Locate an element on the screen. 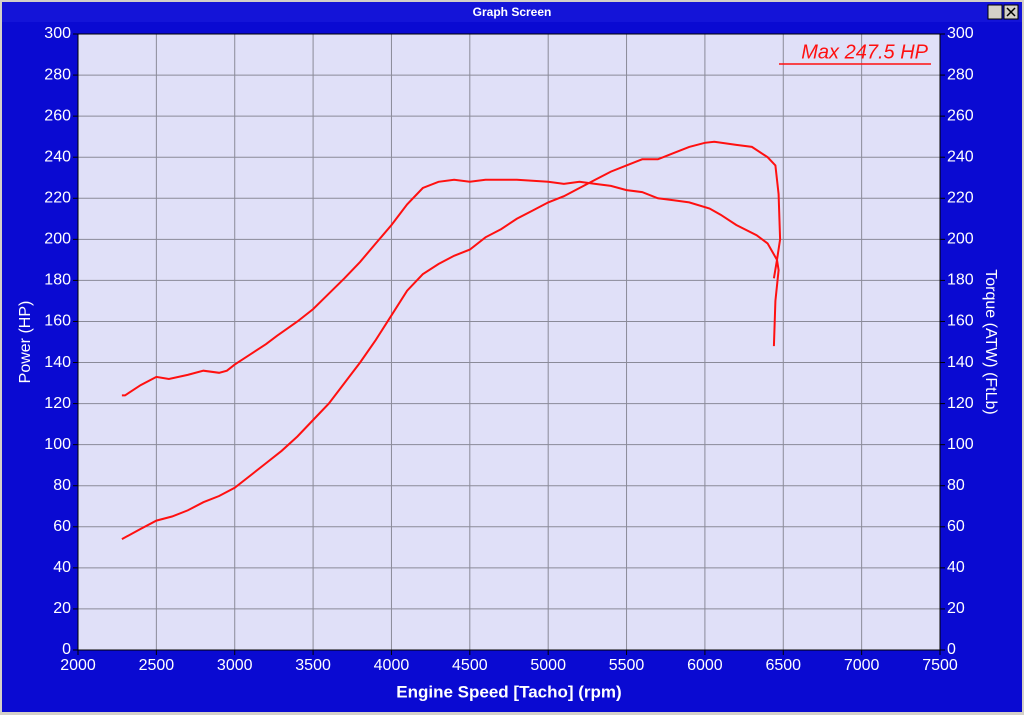  y2-tick-label: 120 is located at coordinates (960, 403).